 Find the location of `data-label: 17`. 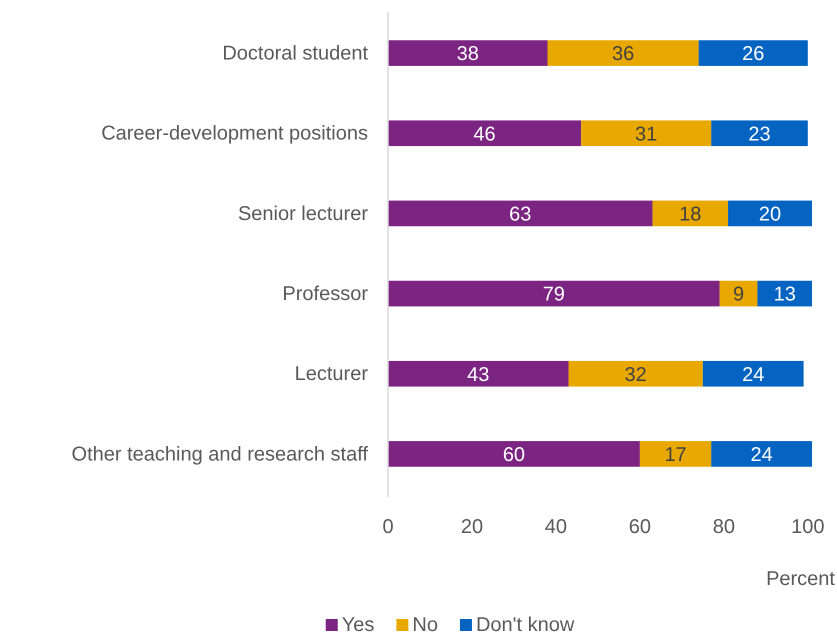

data-label: 17 is located at coordinates (675, 455).